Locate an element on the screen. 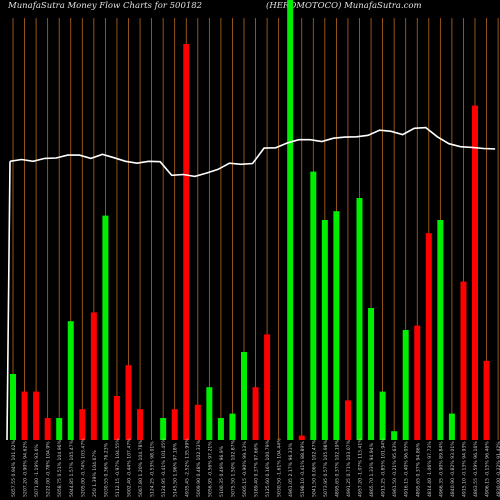 The width and height of the screenshot is (500, 500). x-tick-label: 5100.35 0.49% 96.9% is located at coordinates (222, 471).